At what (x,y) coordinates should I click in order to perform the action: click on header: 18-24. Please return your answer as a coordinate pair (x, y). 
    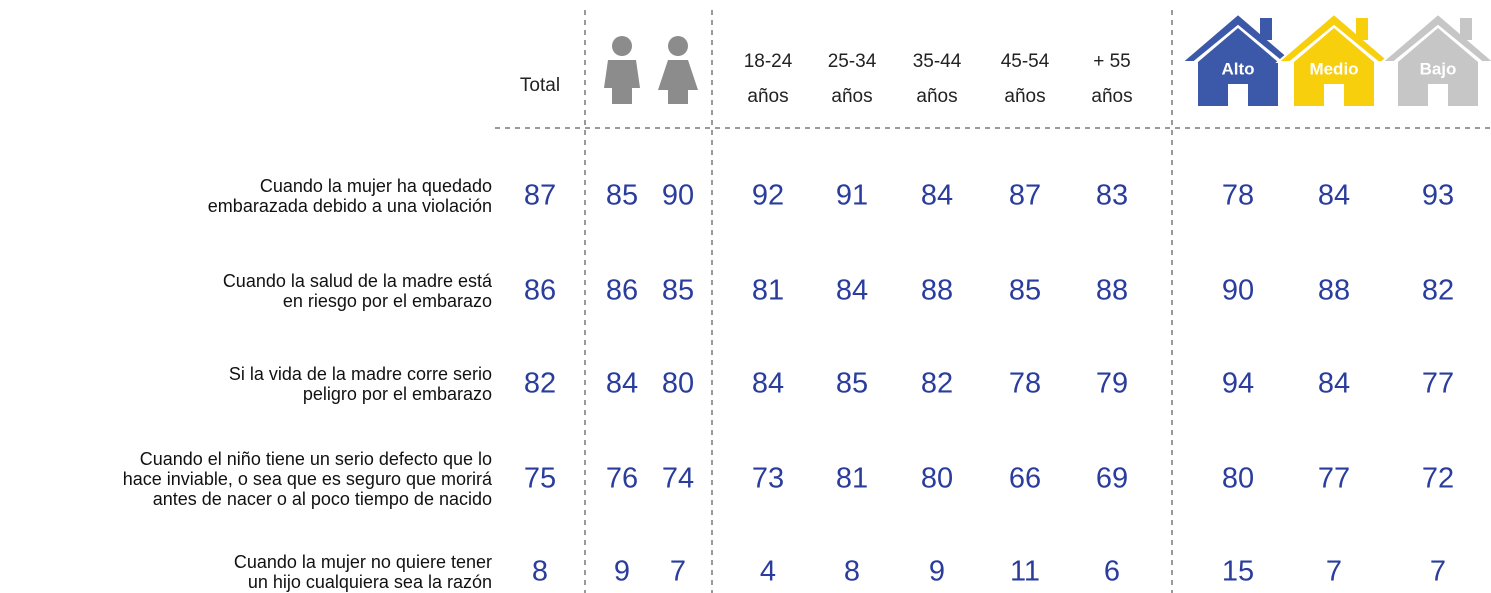
    Looking at the image, I should click on (768, 61).